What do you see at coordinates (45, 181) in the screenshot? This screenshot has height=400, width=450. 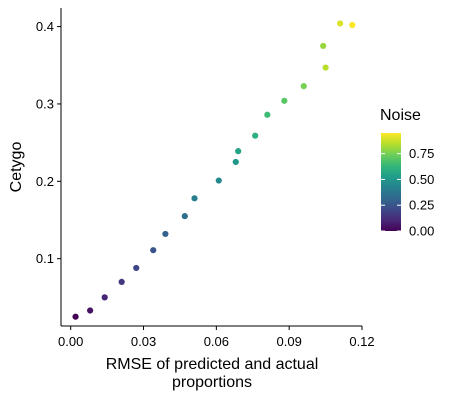 I see `y-tick-label: 0.2` at bounding box center [45, 181].